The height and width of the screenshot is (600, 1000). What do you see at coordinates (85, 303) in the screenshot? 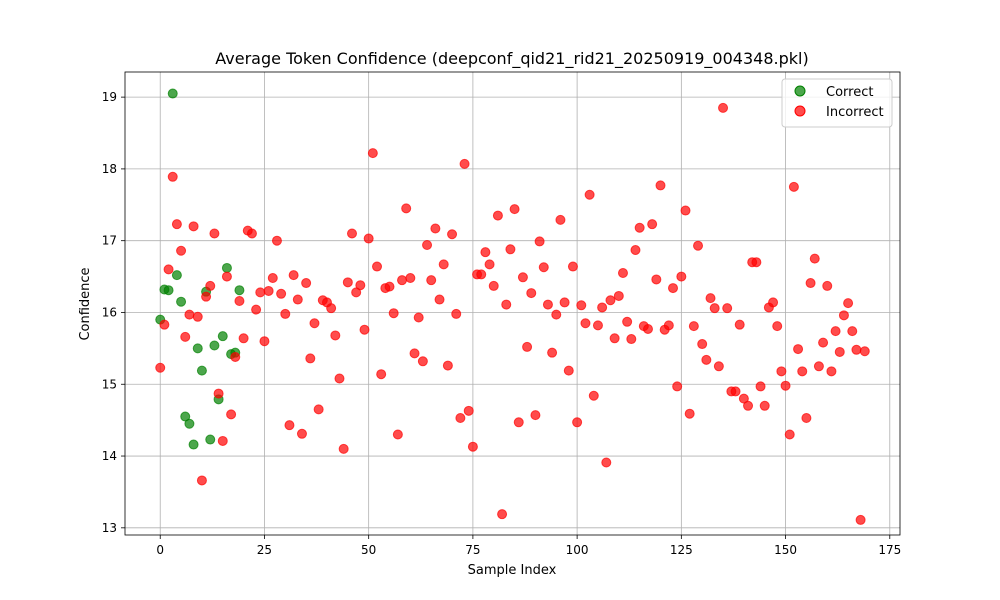
I see `y-axis-label: Confidence` at bounding box center [85, 303].